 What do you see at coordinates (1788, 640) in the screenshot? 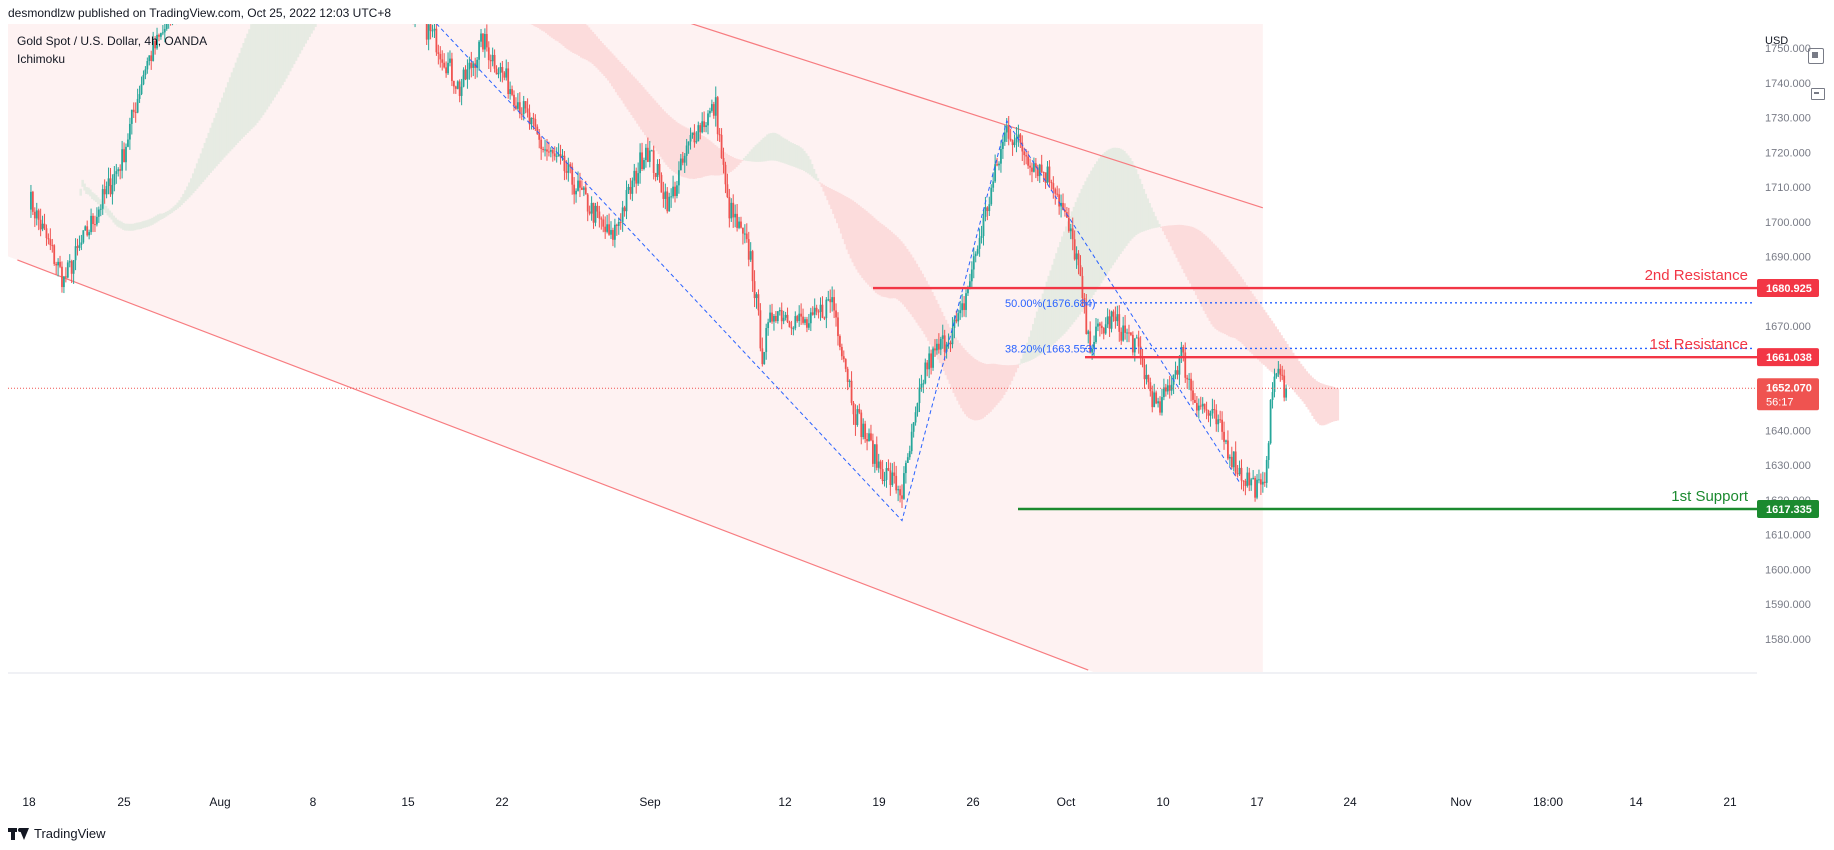
I see `y-tick-label: 1580.000` at bounding box center [1788, 640].